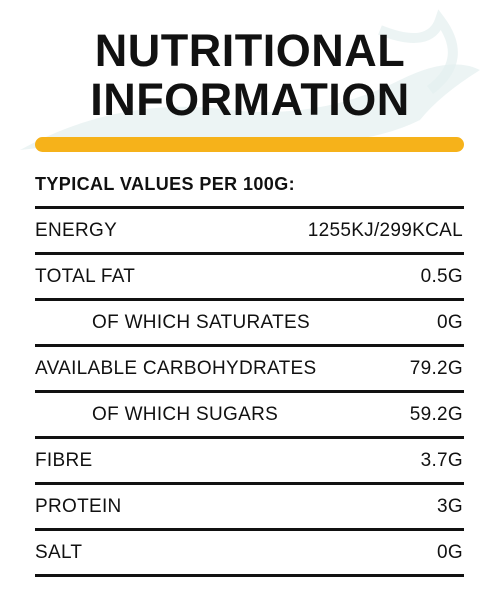 This screenshot has height=600, width=500. Describe the element at coordinates (201, 322) in the screenshot. I see `row-label: OF WHICH SATURATES` at that location.